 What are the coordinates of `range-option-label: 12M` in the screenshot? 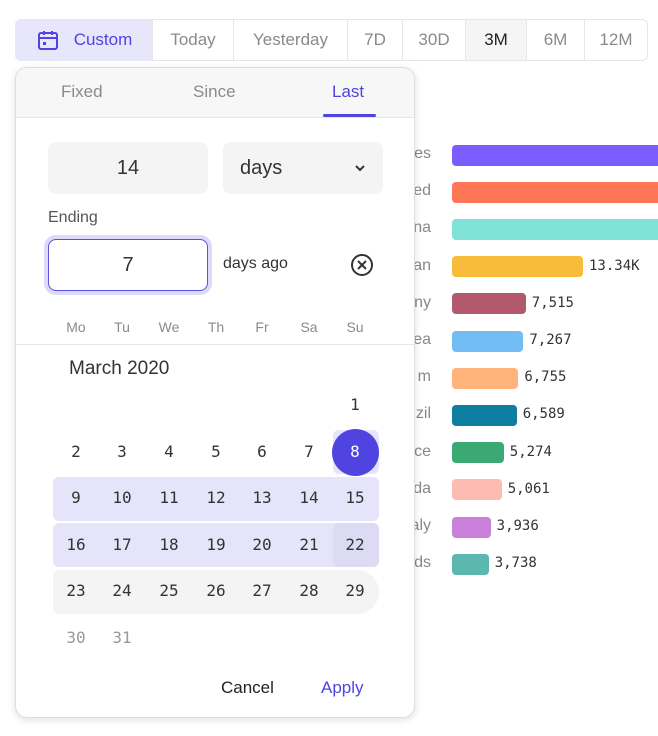 It's located at (616, 39).